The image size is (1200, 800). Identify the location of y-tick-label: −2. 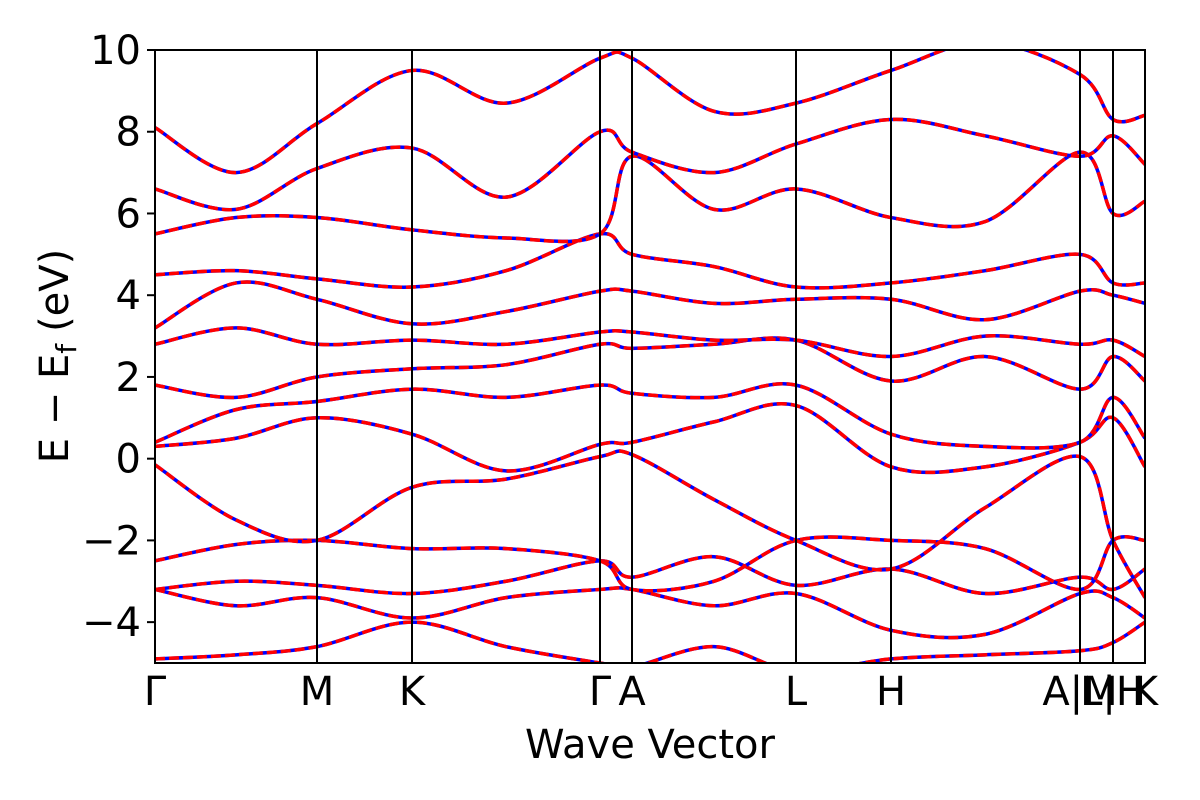
(111, 541).